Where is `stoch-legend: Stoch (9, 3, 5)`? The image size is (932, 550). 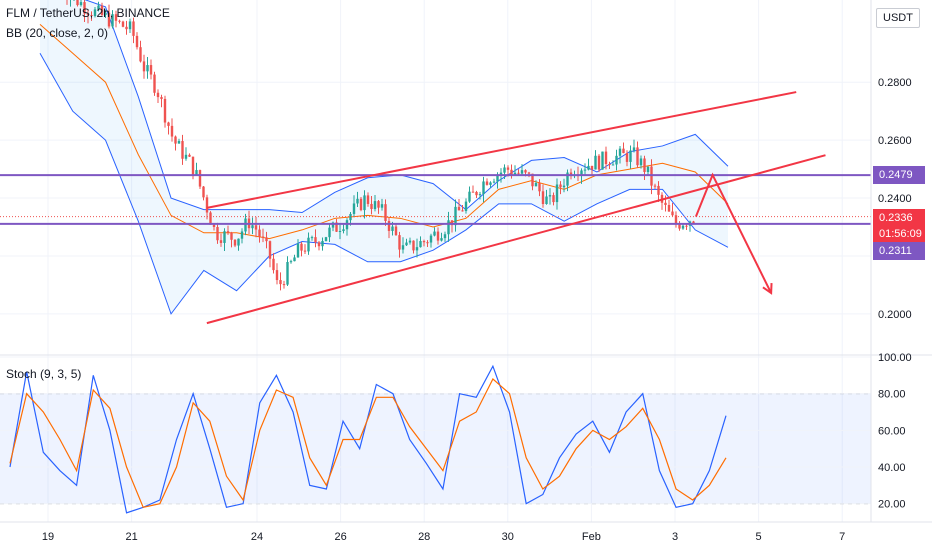
stoch-legend: Stoch (9, 3, 5) is located at coordinates (44, 374).